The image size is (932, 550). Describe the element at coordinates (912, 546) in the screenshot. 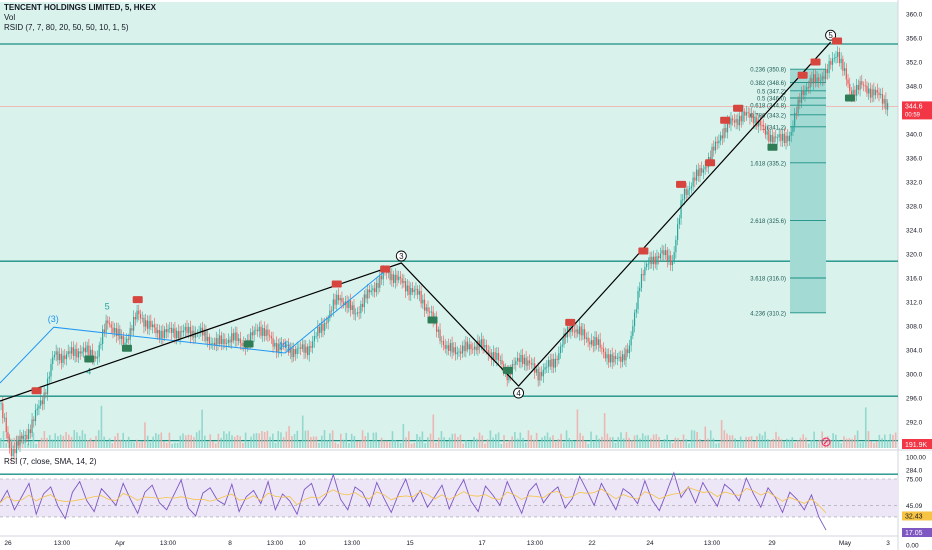

I see `rsi-axis-tick: 0.00` at that location.